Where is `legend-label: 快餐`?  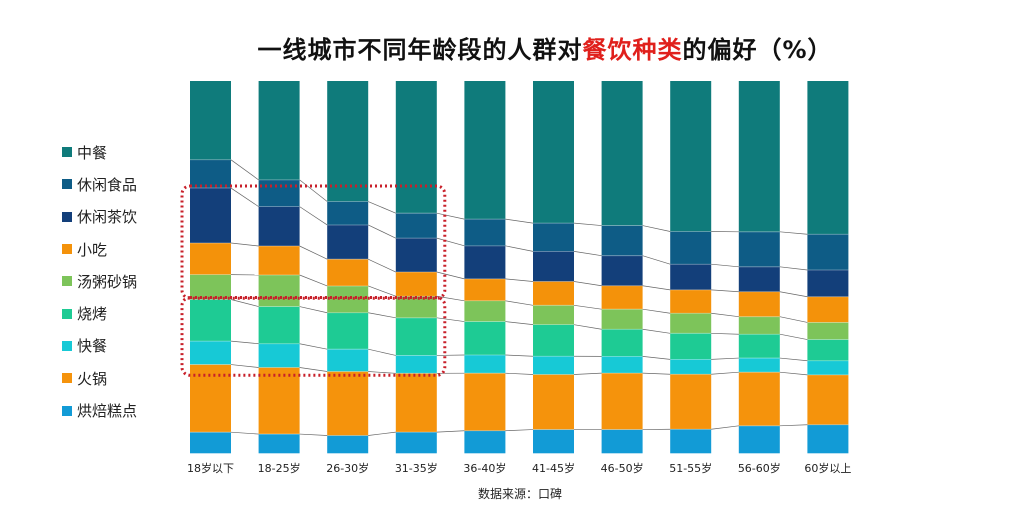
legend-label: 快餐 is located at coordinates (92, 346).